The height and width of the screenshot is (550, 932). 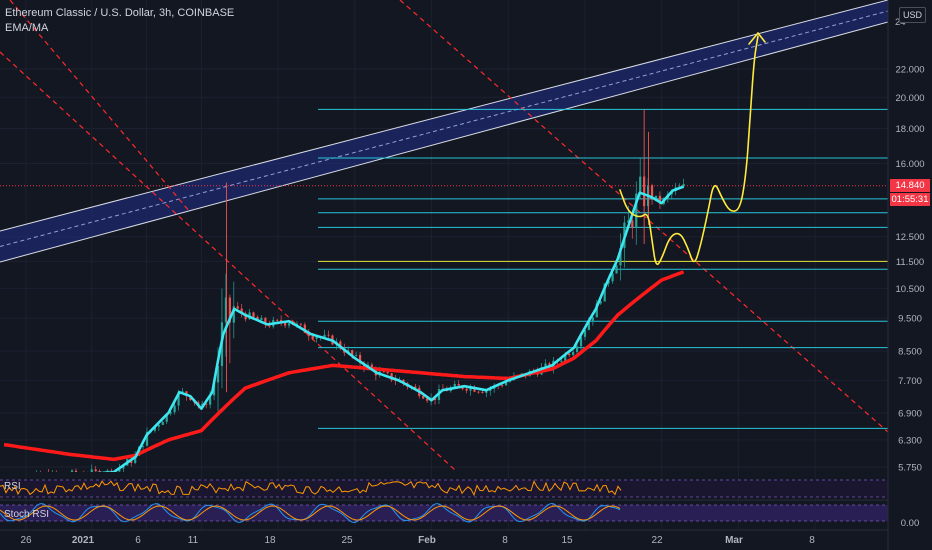 I want to click on price-tick-label: 11.500, so click(x=910, y=262).